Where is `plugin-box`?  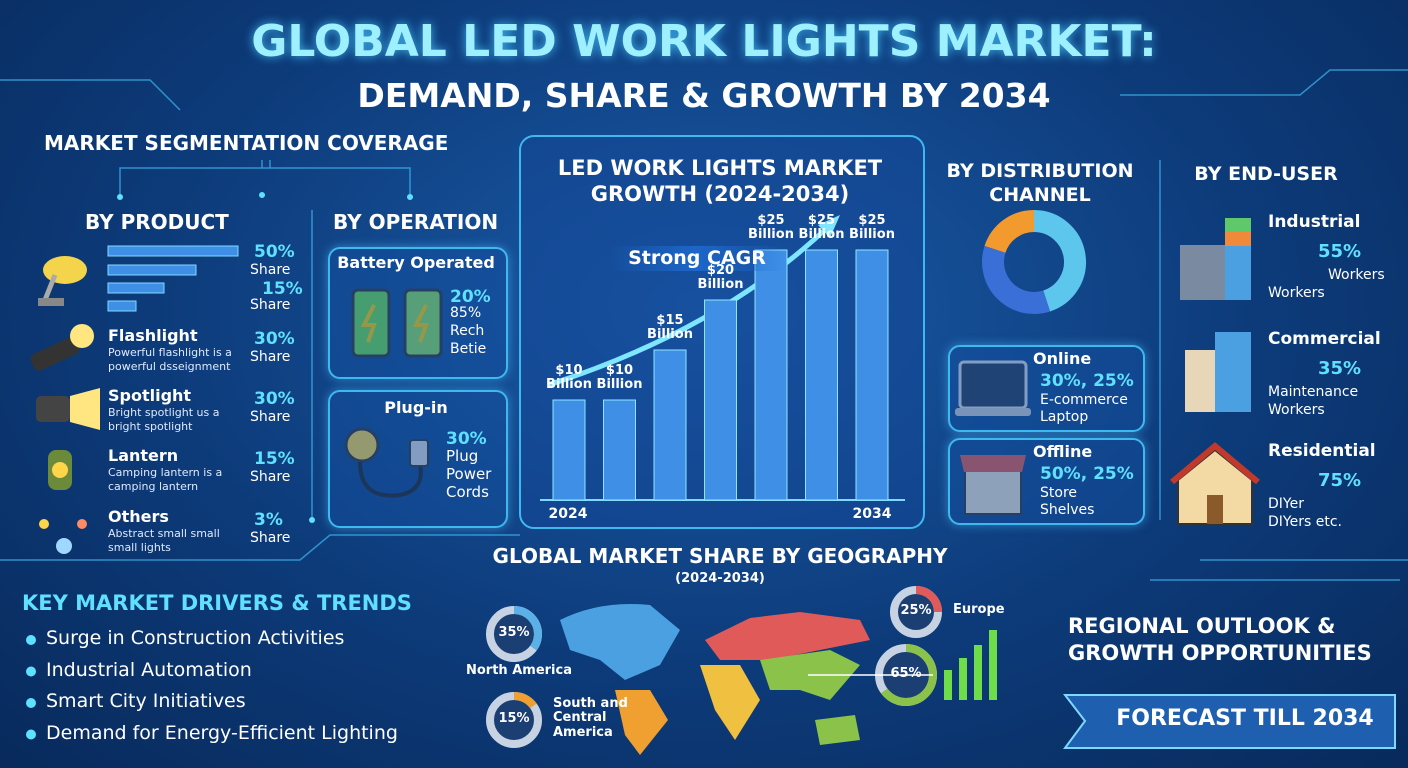
plugin-box is located at coordinates (418, 459).